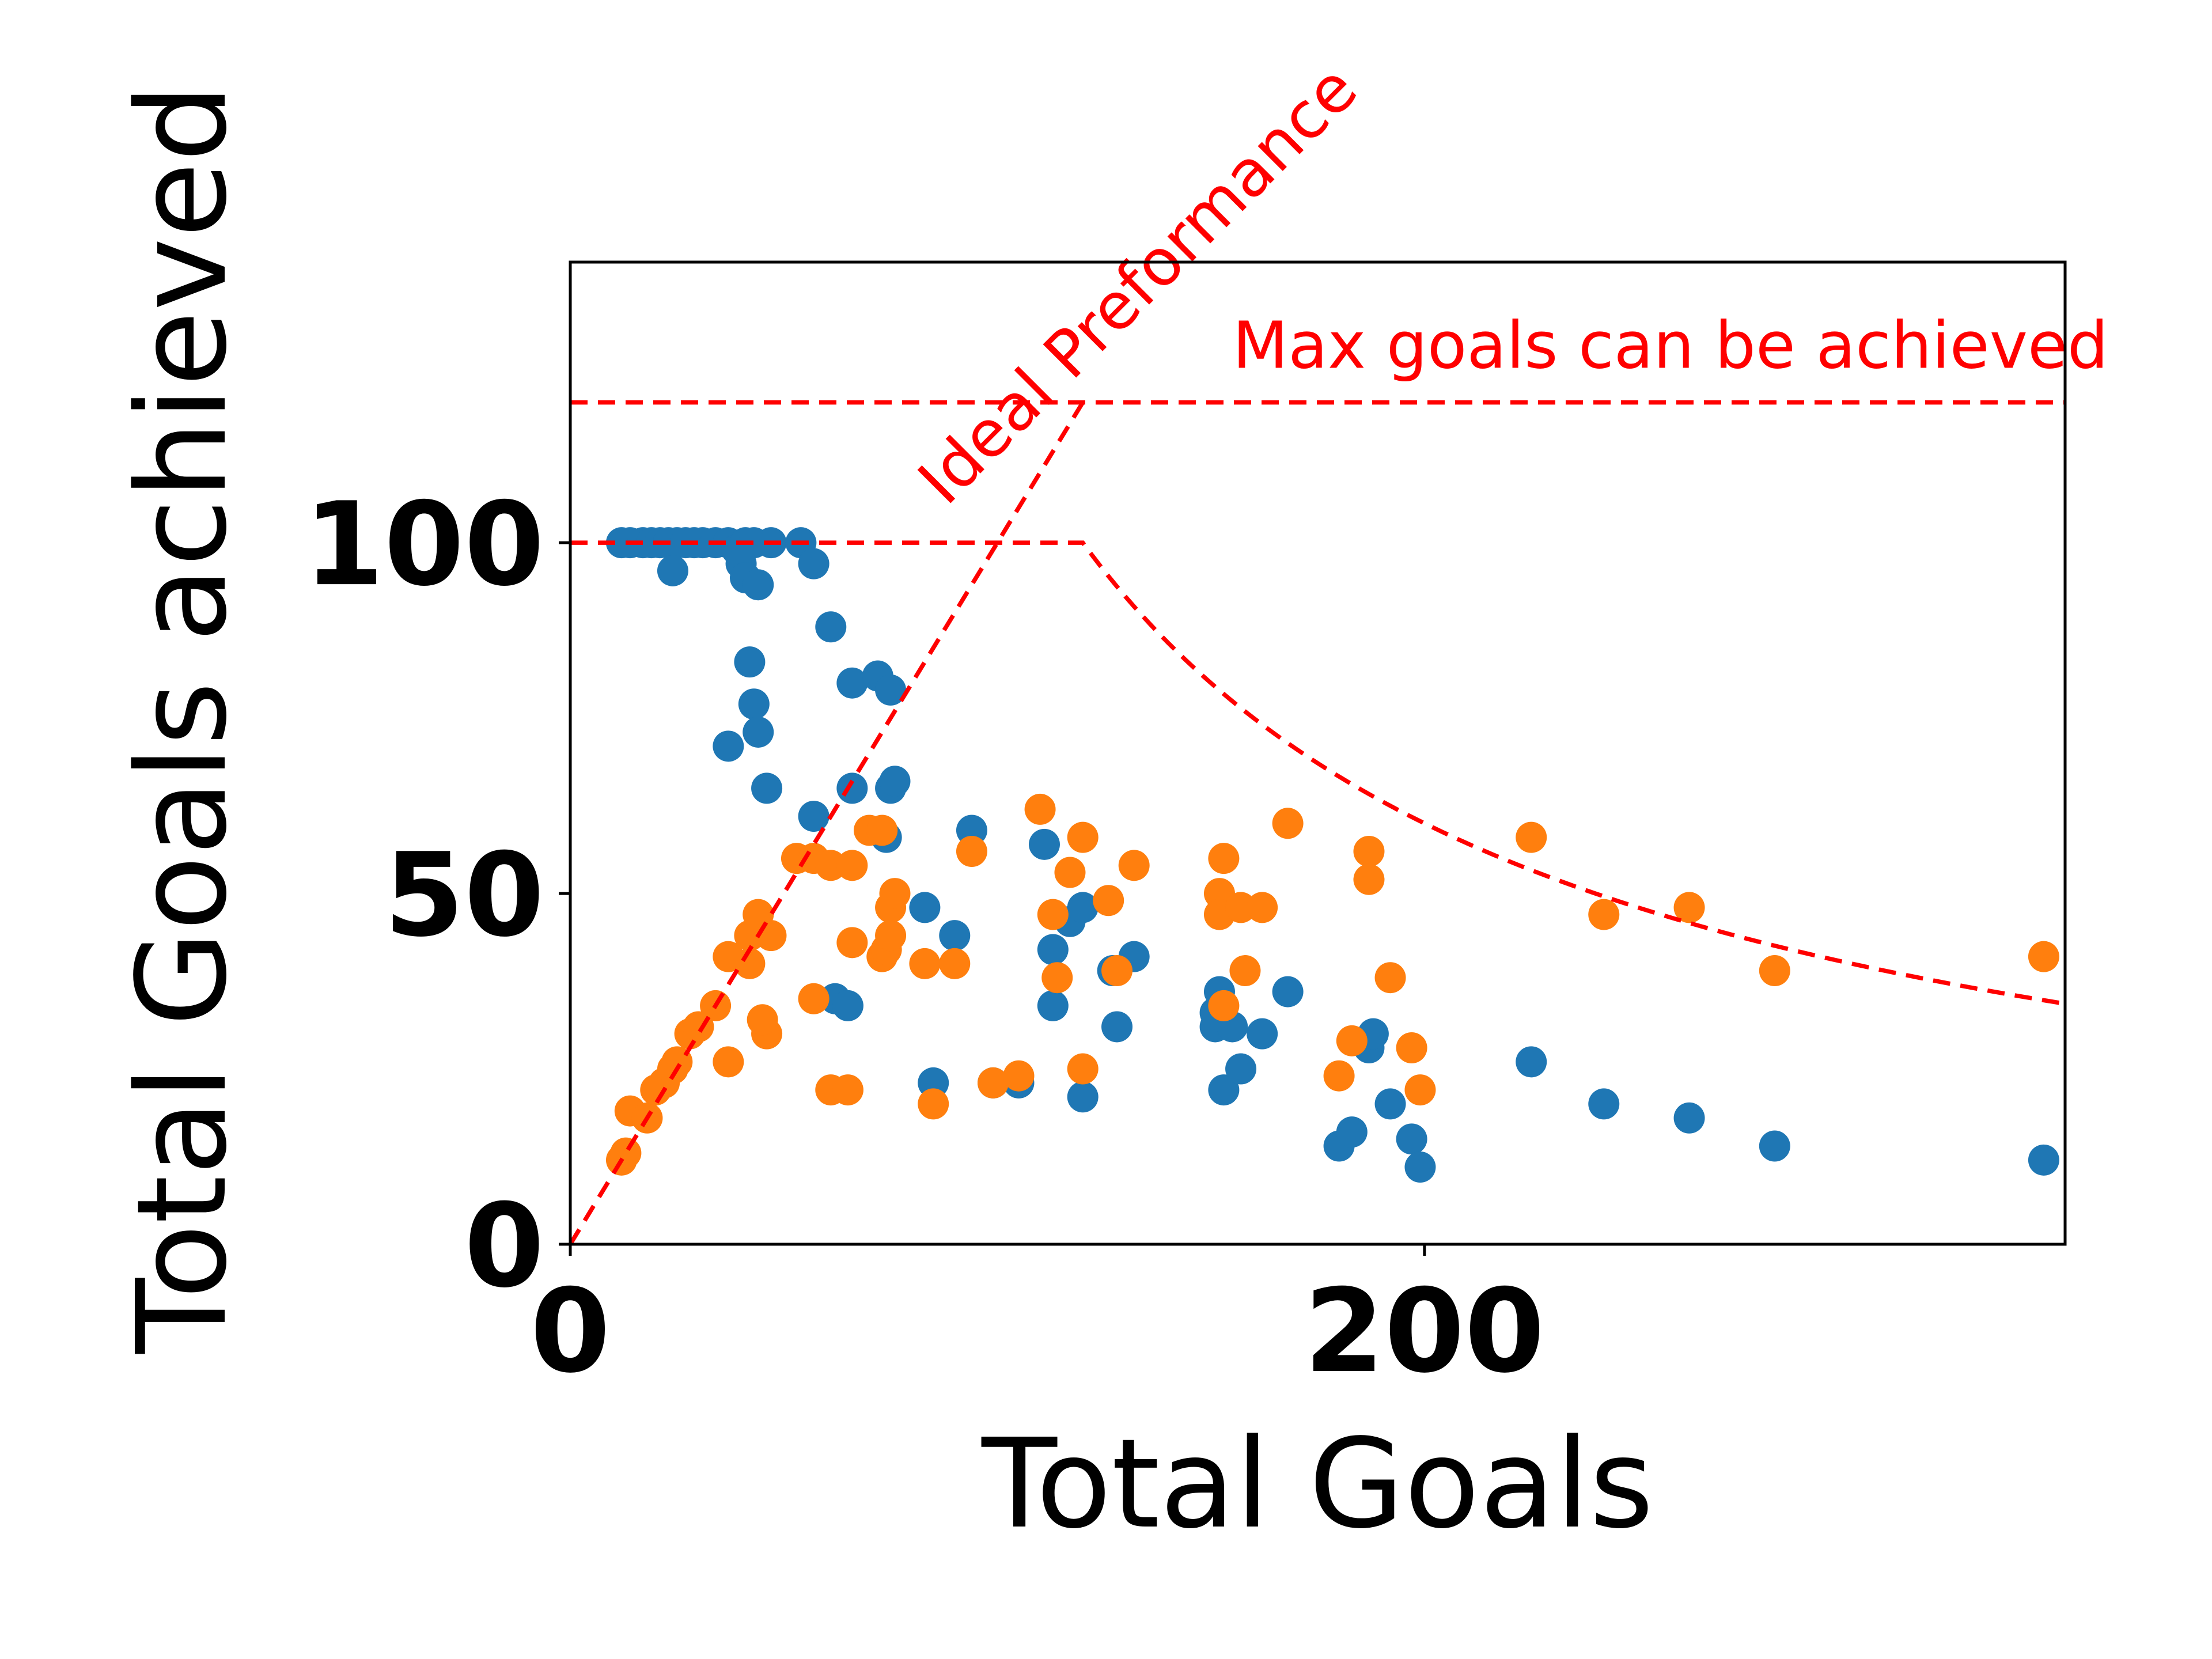 The height and width of the screenshot is (1659, 2212). Describe the element at coordinates (504, 1246) in the screenshot. I see `y-tick-label-0: 0` at that location.